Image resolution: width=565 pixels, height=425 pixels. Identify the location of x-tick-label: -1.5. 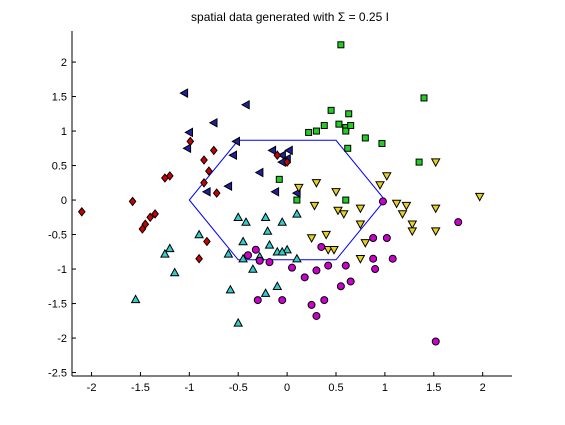
(140, 388).